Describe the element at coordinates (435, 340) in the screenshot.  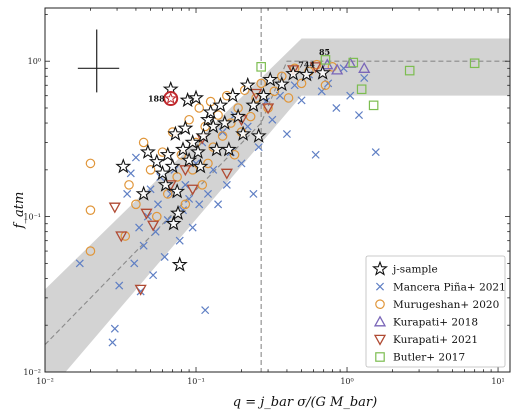
I see `legend-label: Kurapati+ 2021` at that location.